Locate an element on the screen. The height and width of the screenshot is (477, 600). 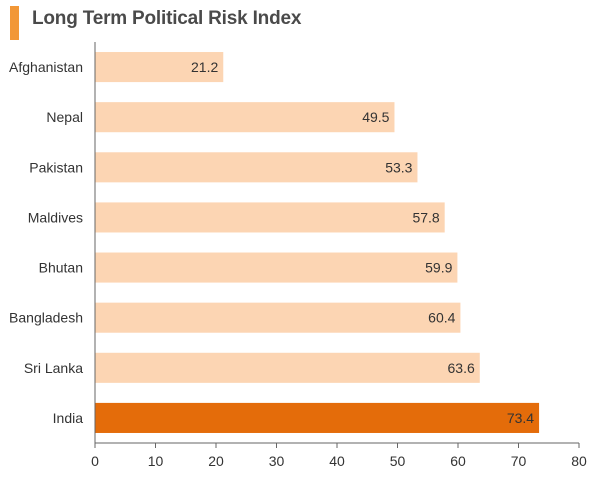
x-tick-label-50: 50 is located at coordinates (398, 461).